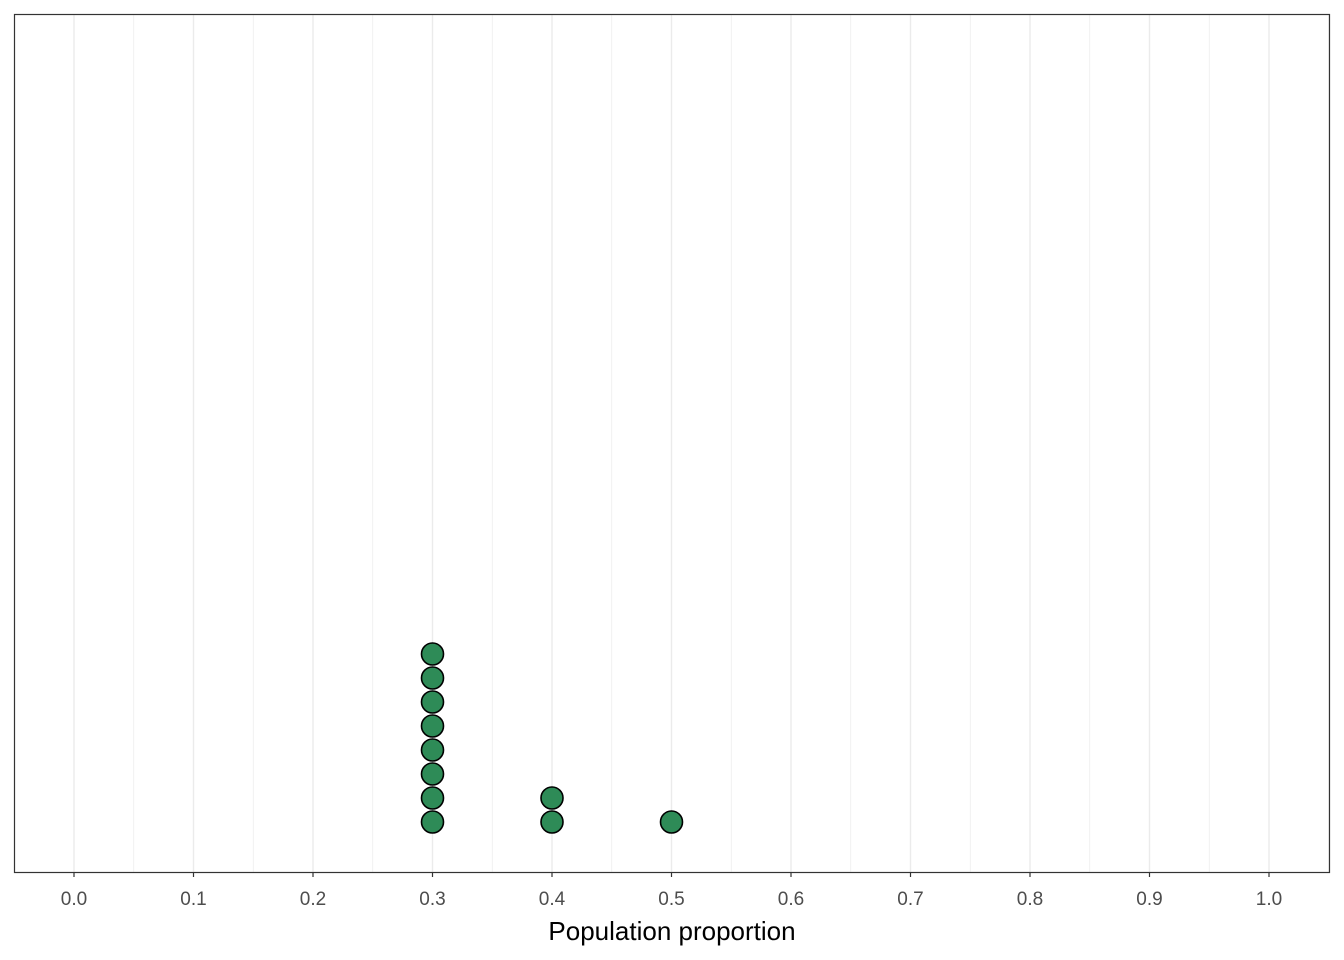 The width and height of the screenshot is (1344, 960). I want to click on x-tick-label: 0.2, so click(313, 899).